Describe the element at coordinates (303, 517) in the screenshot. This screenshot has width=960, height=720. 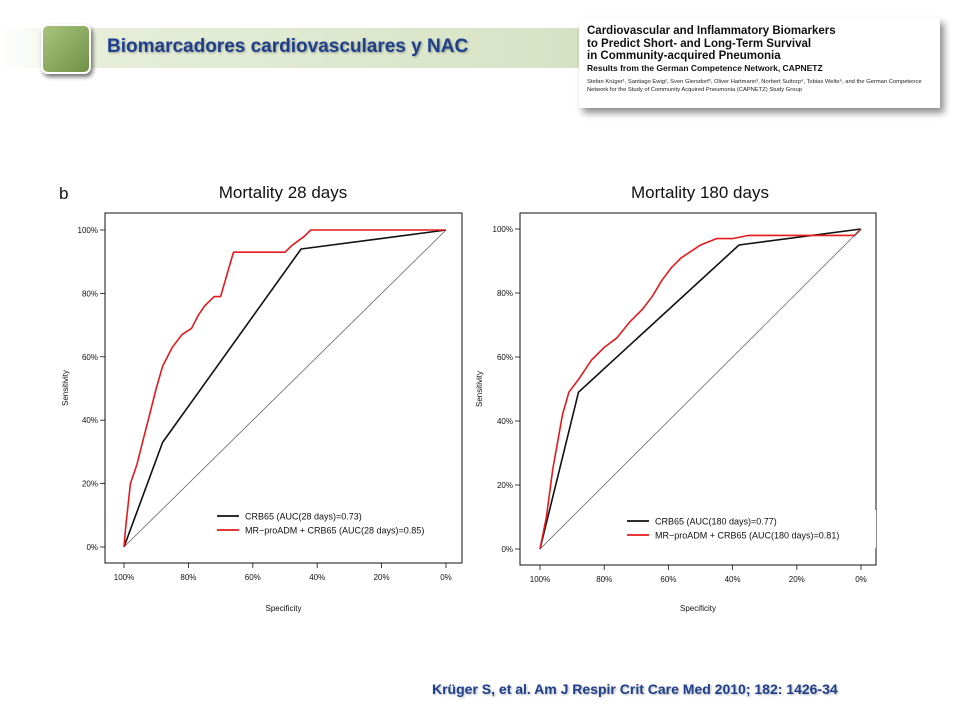
I see `legend-label: CRB65 (AUC(28 days)=0.73)` at that location.